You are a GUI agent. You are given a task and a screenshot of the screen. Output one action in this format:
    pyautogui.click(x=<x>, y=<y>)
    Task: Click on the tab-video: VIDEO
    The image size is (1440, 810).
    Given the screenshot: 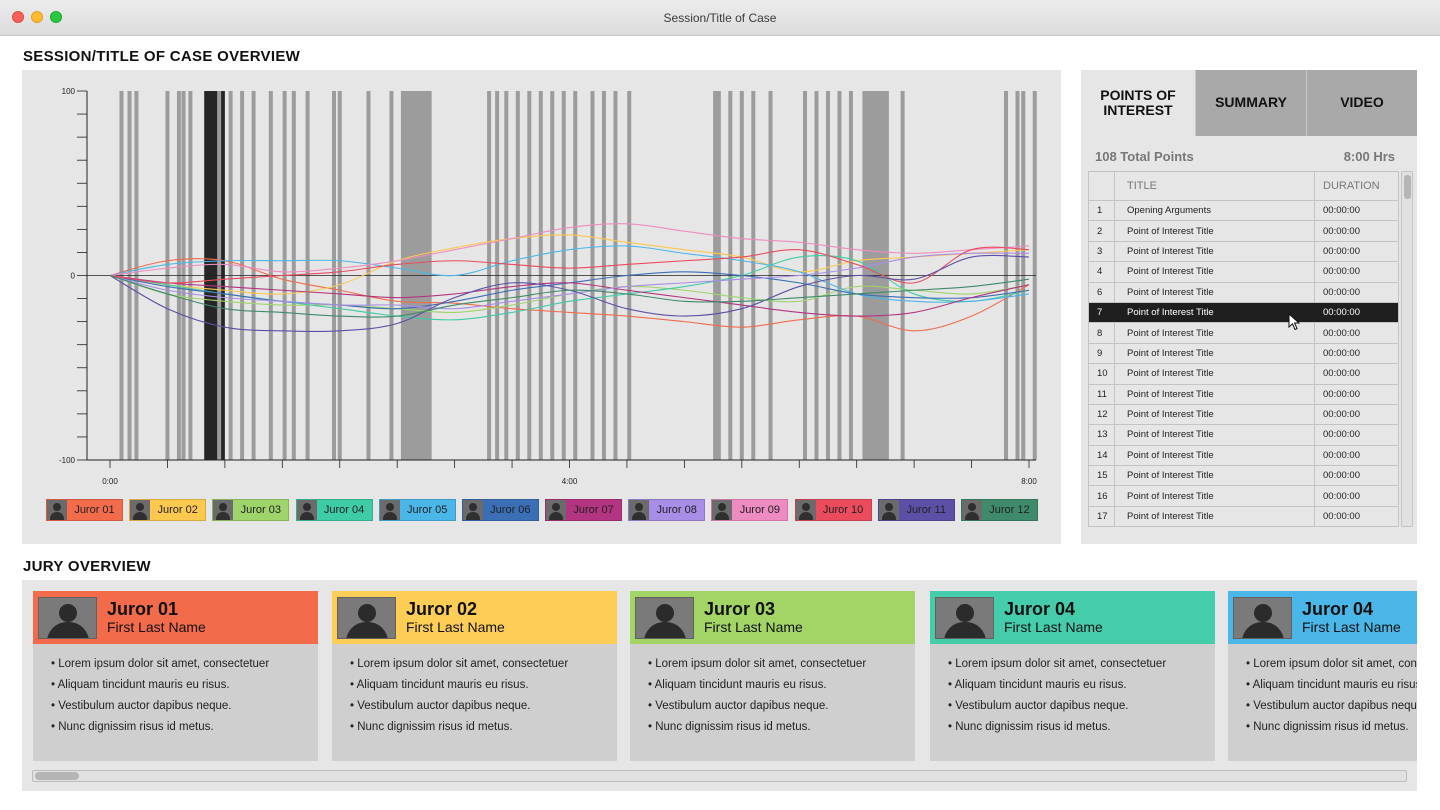 What is the action you would take?
    pyautogui.click(x=1361, y=103)
    